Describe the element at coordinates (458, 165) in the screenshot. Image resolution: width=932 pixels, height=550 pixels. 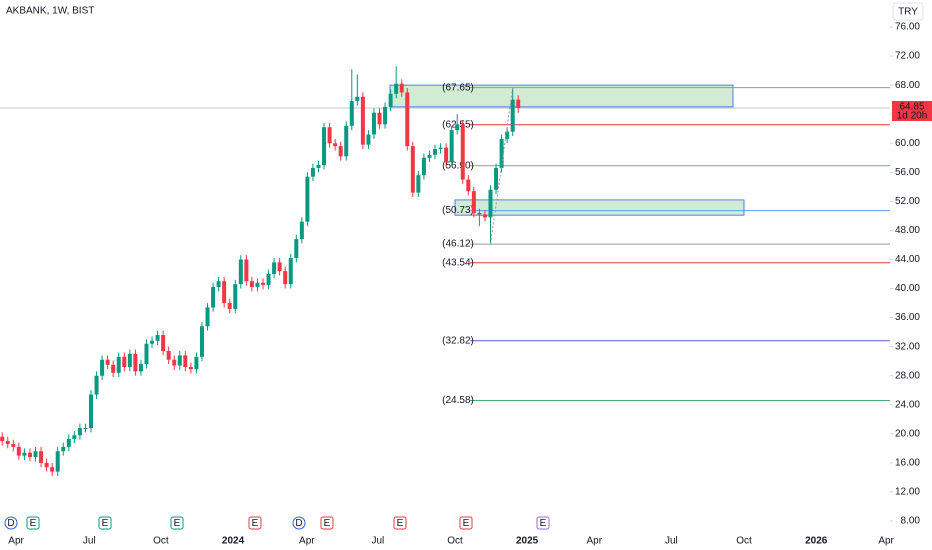
I see `level-label: (56.90)` at that location.